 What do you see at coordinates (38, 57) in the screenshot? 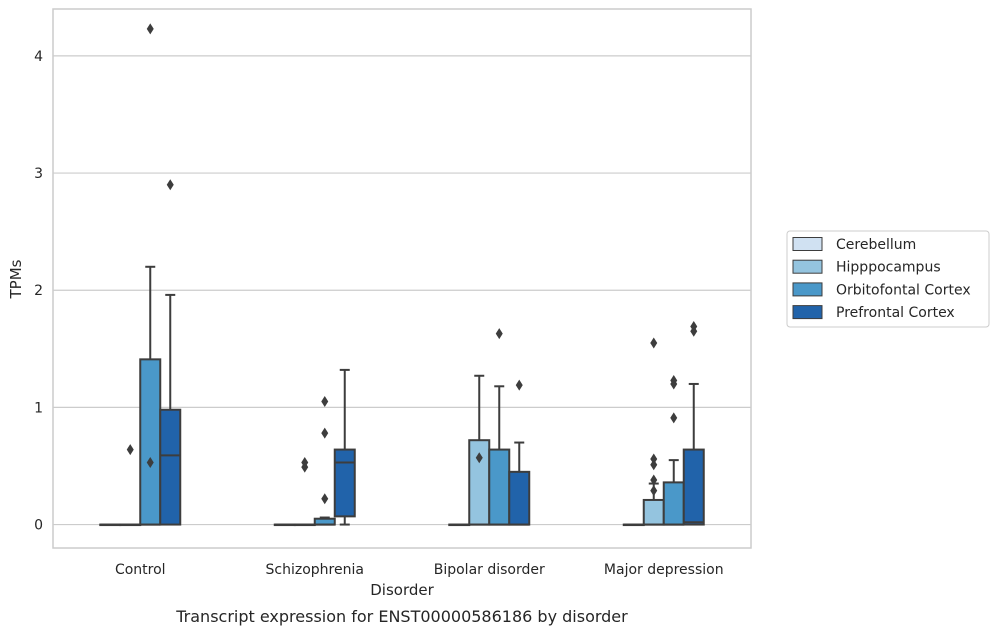
I see `y-tick-label: 4` at bounding box center [38, 57].